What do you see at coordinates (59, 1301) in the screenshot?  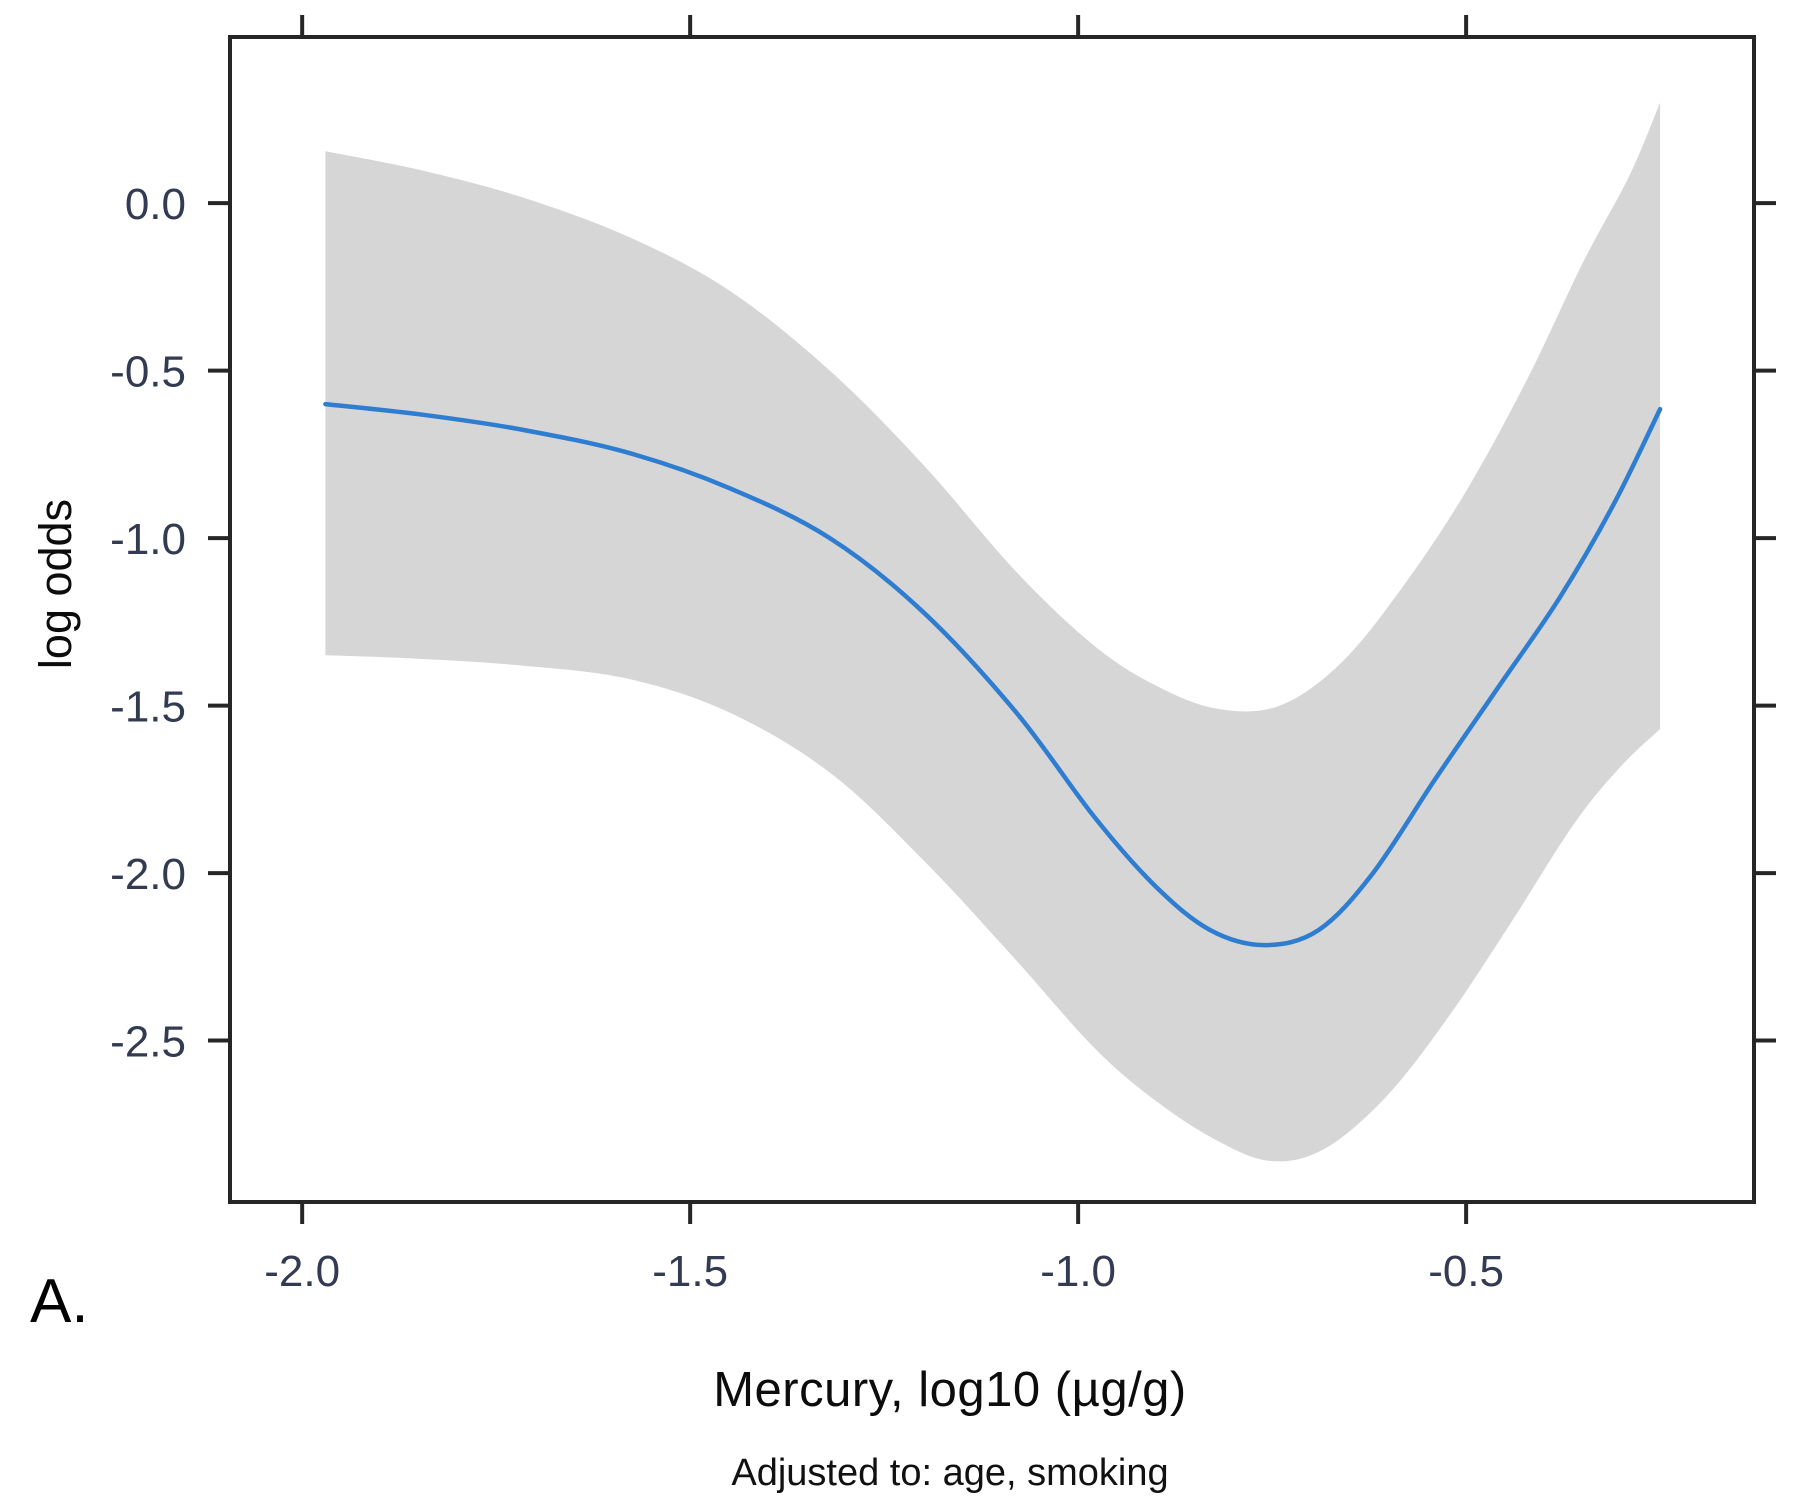 I see `panel-label: A.` at bounding box center [59, 1301].